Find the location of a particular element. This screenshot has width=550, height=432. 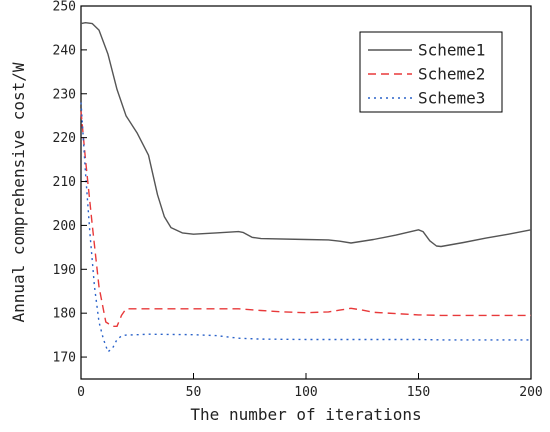

y-tick-label: 250 is located at coordinates (64, 7).